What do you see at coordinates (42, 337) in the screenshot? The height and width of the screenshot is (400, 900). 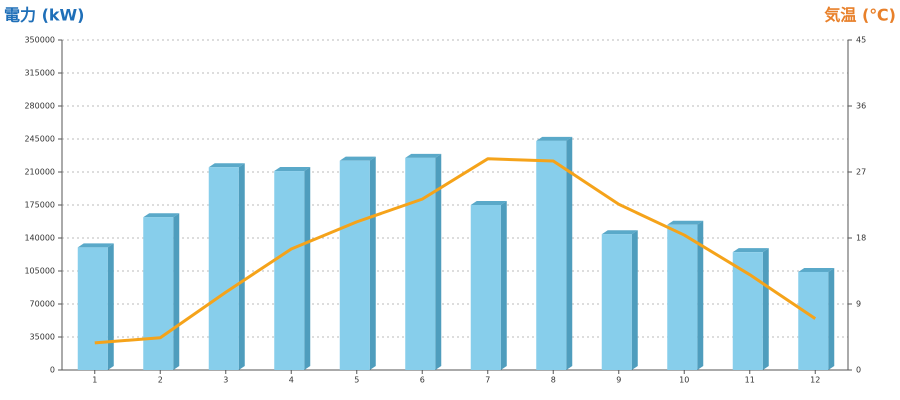 I see `y-tick-label: 35000` at bounding box center [42, 337].